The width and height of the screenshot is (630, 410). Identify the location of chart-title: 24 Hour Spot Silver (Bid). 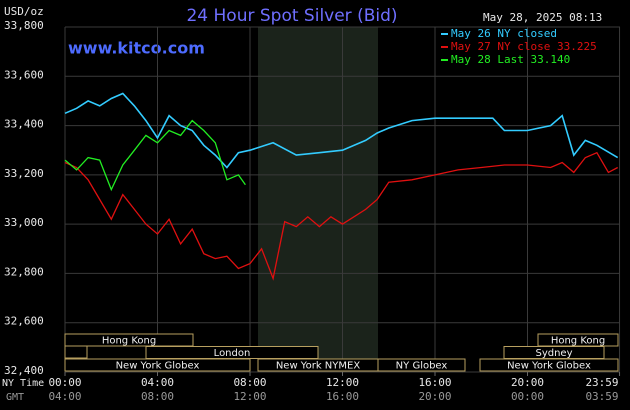
(291, 16).